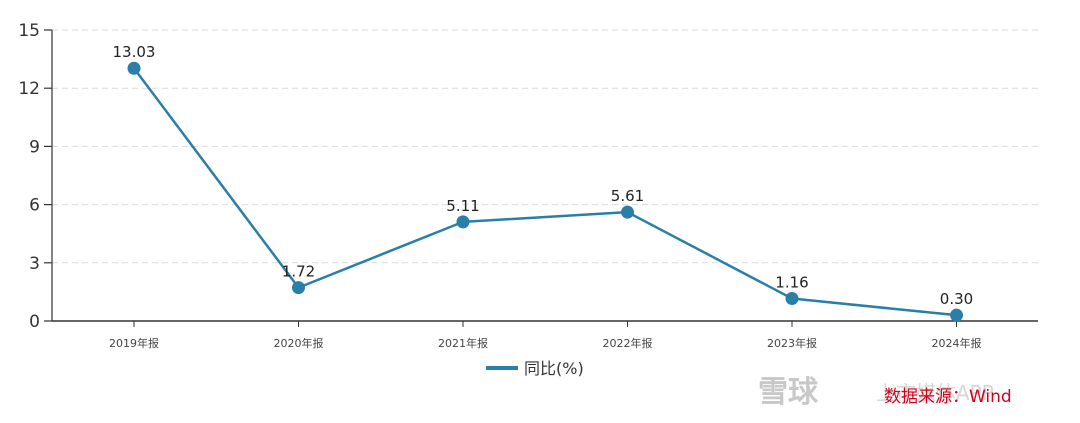 The width and height of the screenshot is (1080, 423). I want to click on y-tick-label: 3, so click(34, 264).